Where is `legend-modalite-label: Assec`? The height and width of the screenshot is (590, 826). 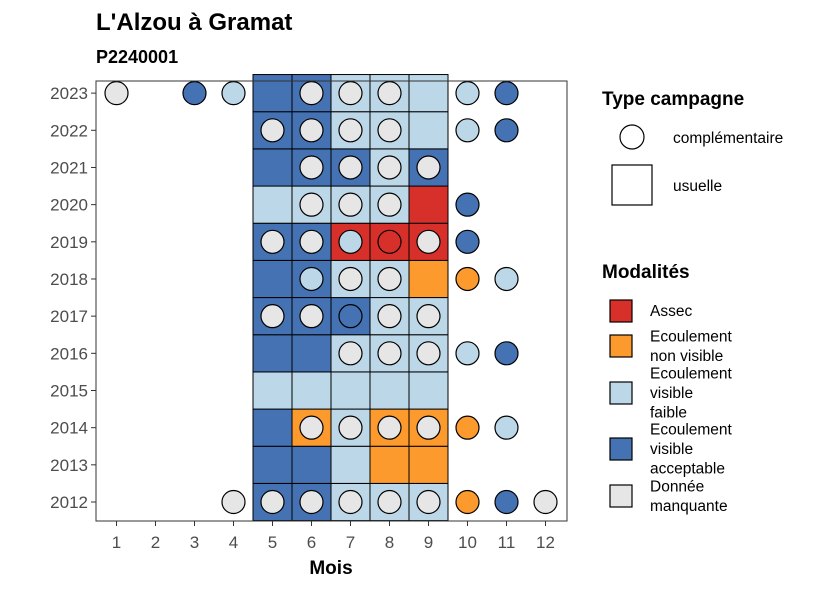 legend-modalite-label: Assec is located at coordinates (671, 311).